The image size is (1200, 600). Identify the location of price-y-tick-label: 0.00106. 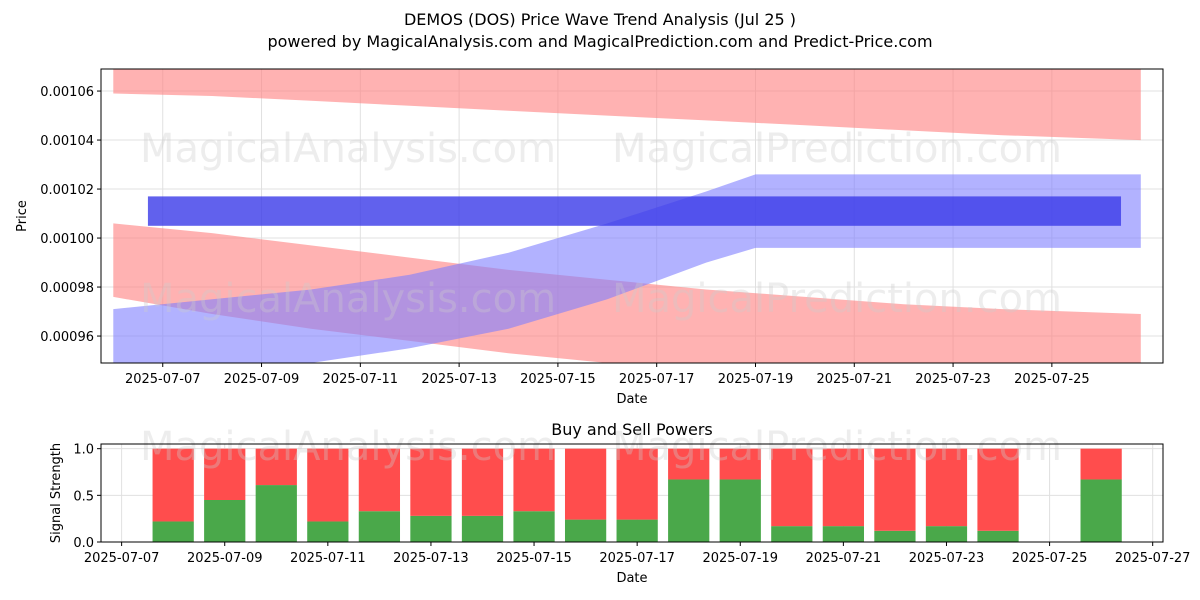
(67, 92).